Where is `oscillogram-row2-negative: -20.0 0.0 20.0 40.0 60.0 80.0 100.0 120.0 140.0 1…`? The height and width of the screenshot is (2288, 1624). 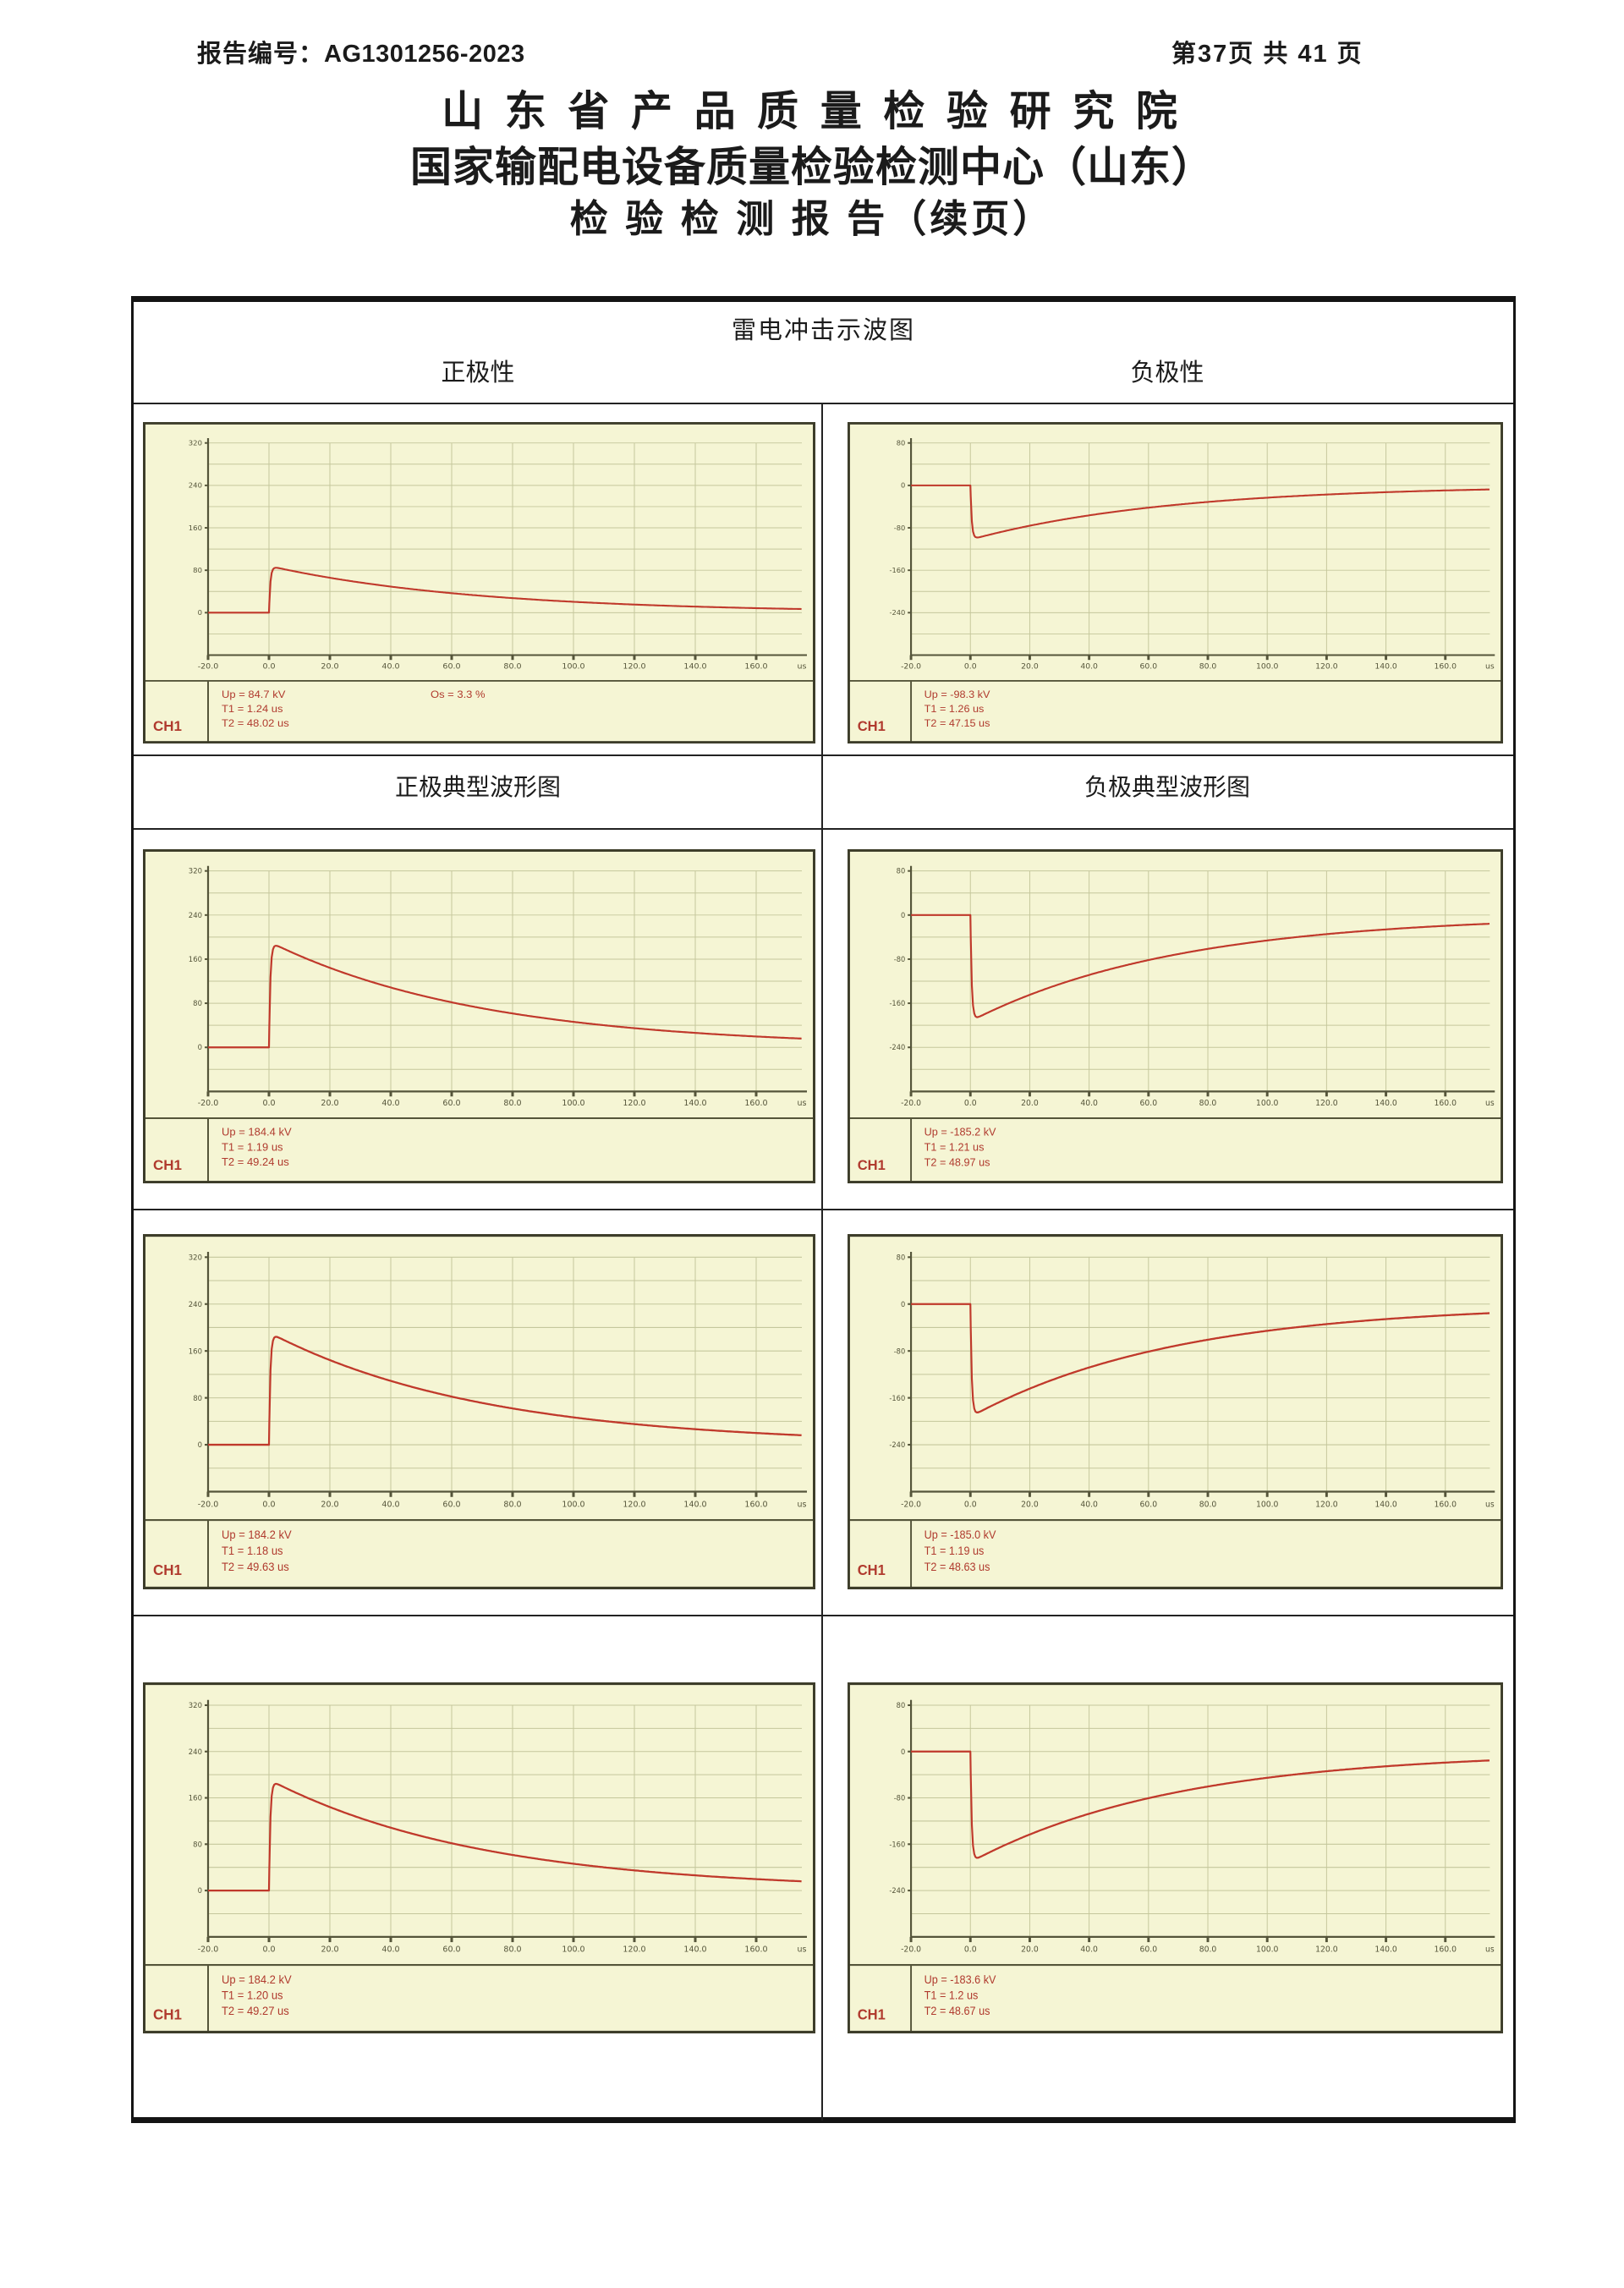
oscillogram-row2-negative: -20.0 0.0 20.0 40.0 60.0 80.0 100.0 120.0 140.0 1… is located at coordinates (1176, 1016).